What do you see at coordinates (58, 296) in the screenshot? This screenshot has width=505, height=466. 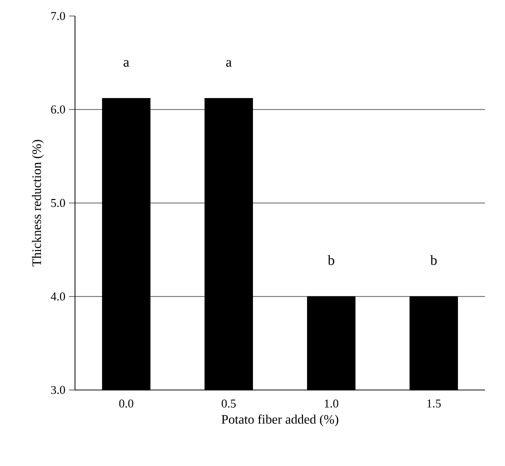 I see `y-tick-label: 4.0` at bounding box center [58, 296].